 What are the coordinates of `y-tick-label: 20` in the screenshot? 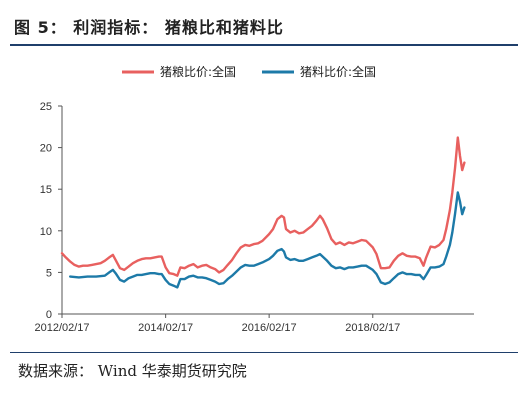 It's located at (46, 149).